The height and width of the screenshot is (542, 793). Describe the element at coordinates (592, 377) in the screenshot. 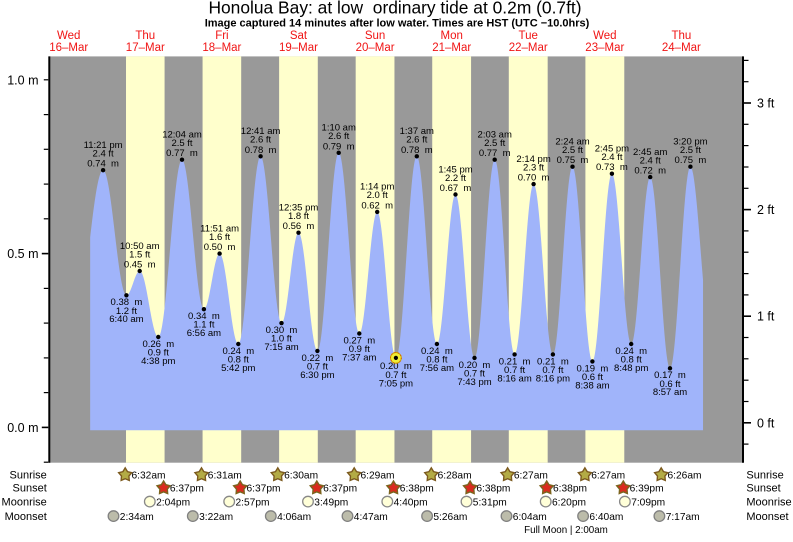

I see `svg-text: 0.6 ft` at that location.